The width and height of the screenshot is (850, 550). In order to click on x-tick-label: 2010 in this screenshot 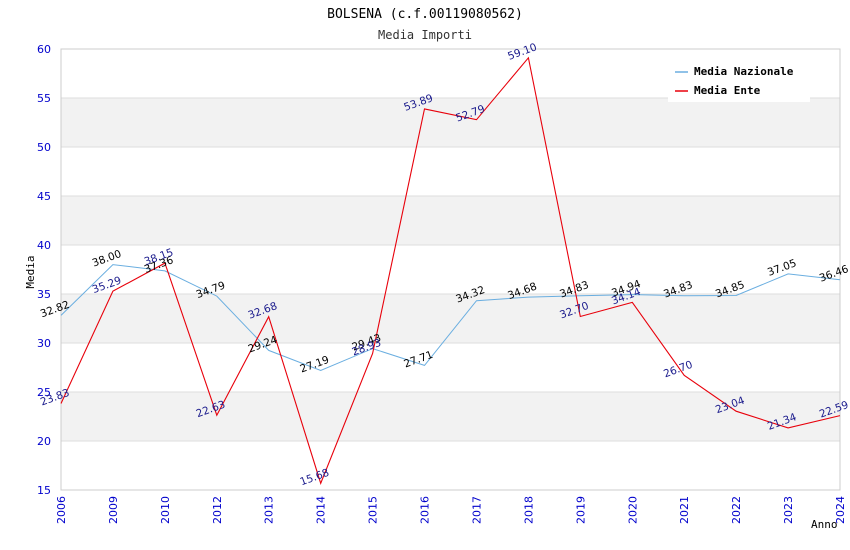, I will do `click(165, 510)`.